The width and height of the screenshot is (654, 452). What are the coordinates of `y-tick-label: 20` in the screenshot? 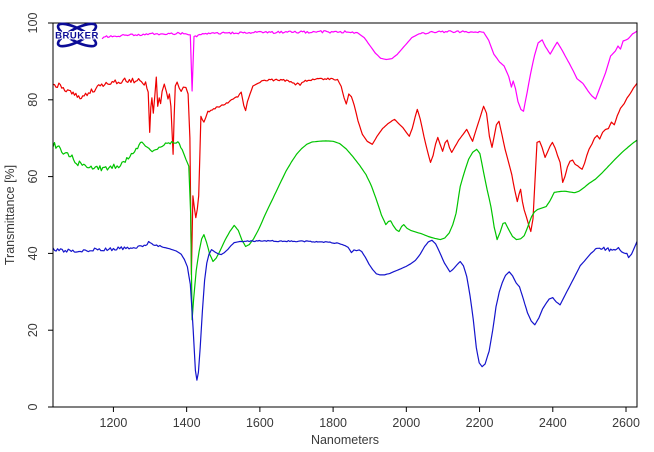 It's located at (33, 330).